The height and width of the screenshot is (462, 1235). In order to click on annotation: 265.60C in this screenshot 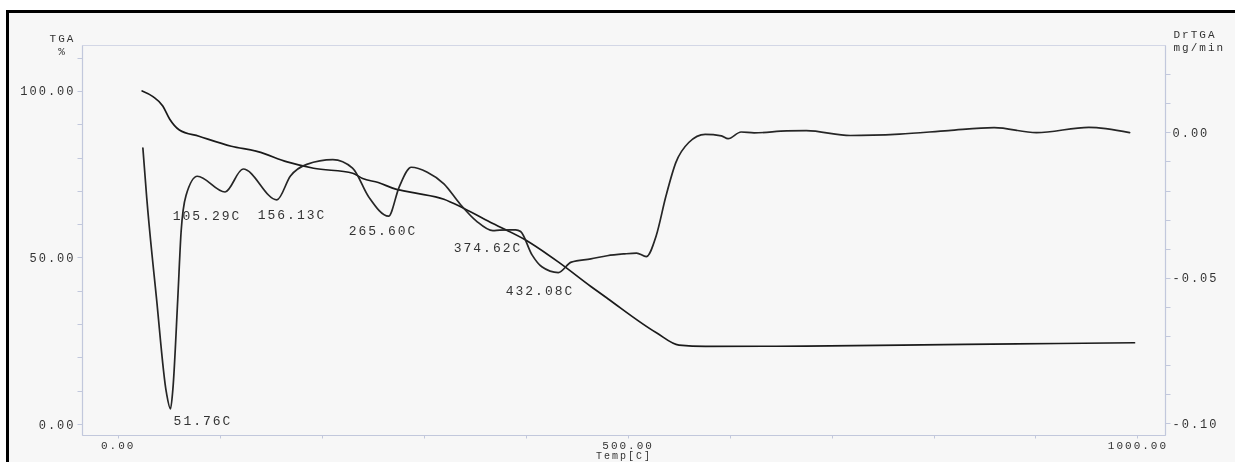, I will do `click(383, 231)`.